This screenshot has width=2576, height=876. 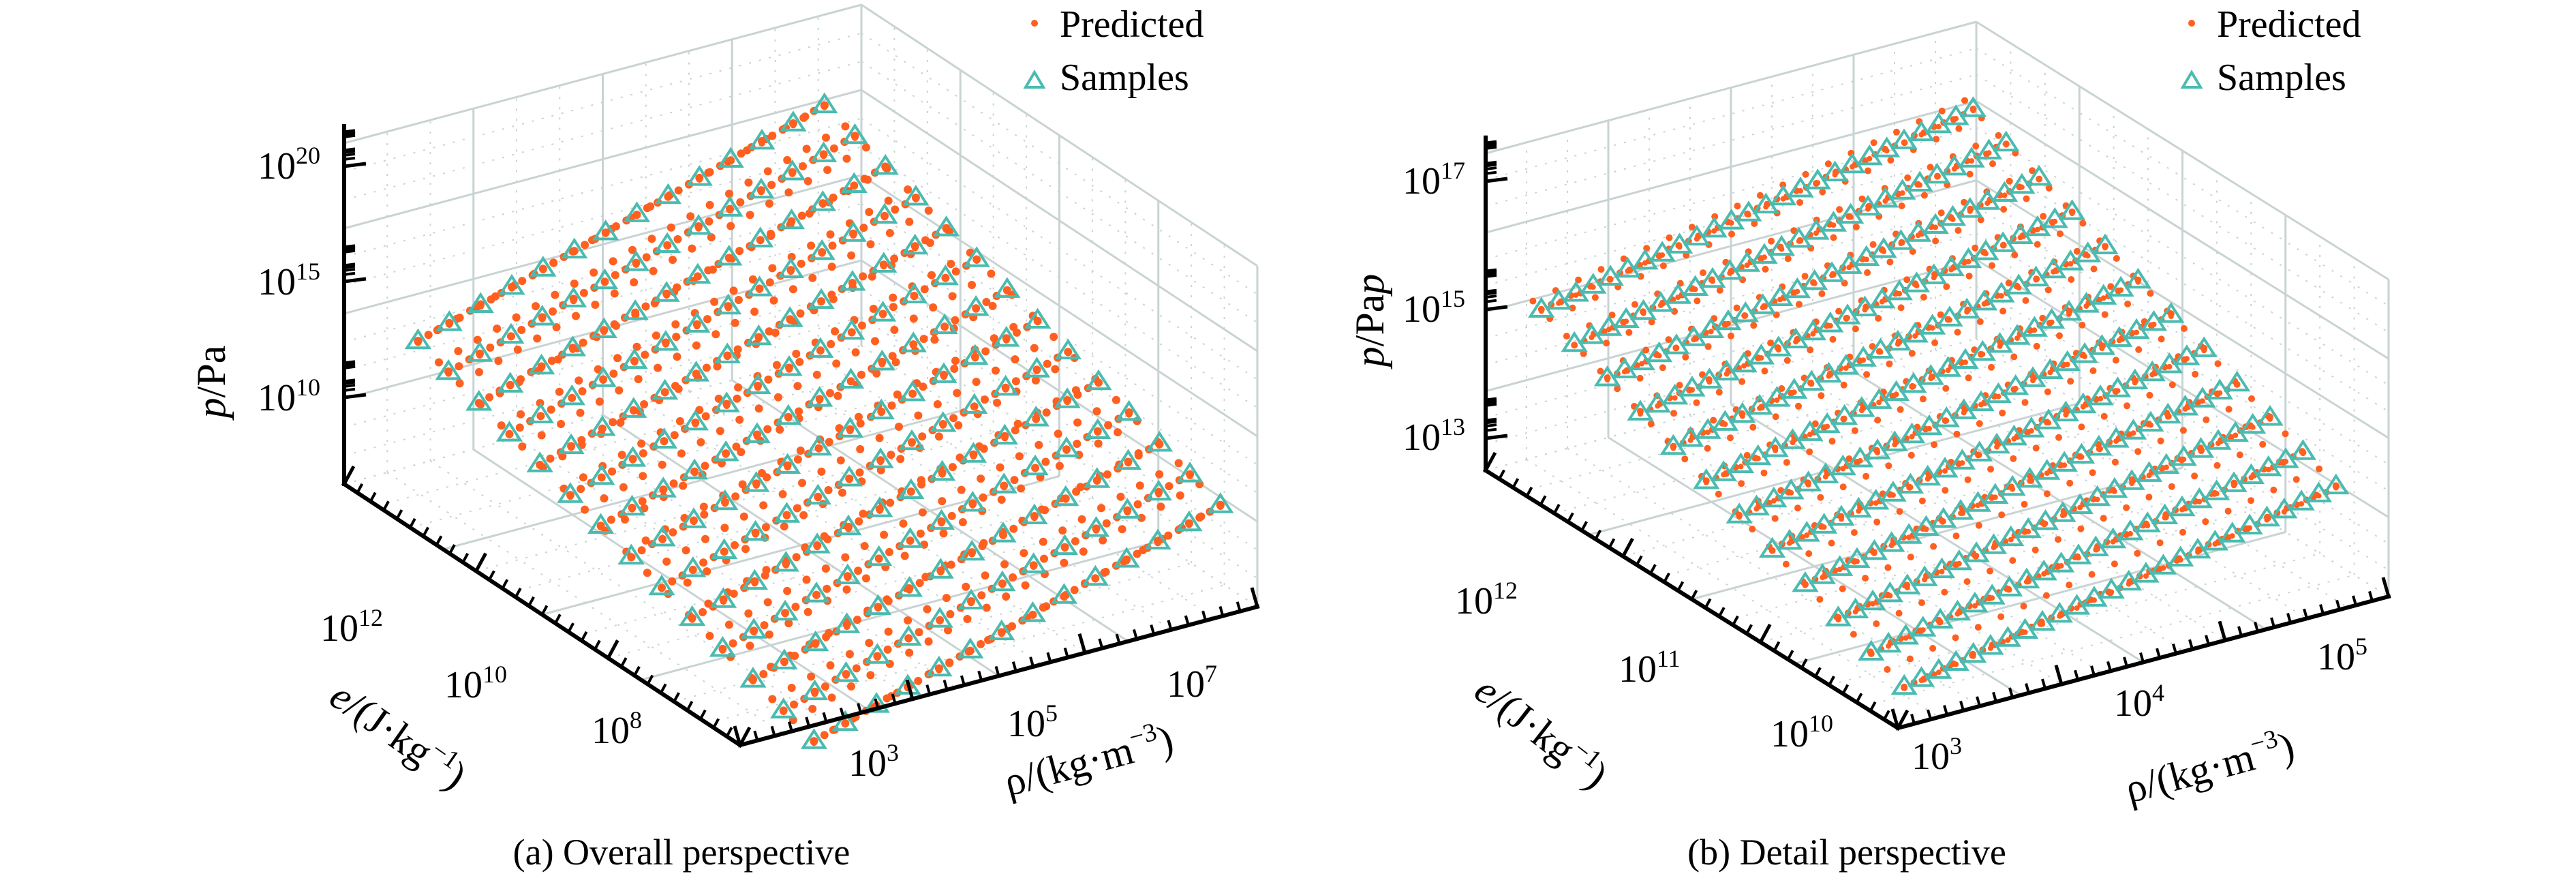 I want to click on wall-major-line, so click(x=602, y=159).